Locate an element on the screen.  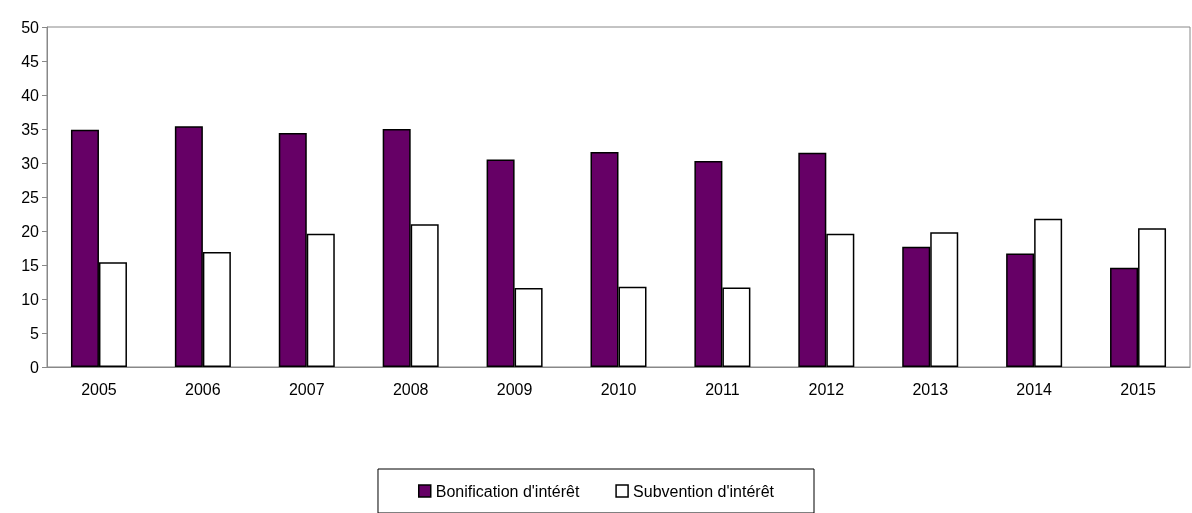
x-tick-label: 2008 is located at coordinates (410, 389).